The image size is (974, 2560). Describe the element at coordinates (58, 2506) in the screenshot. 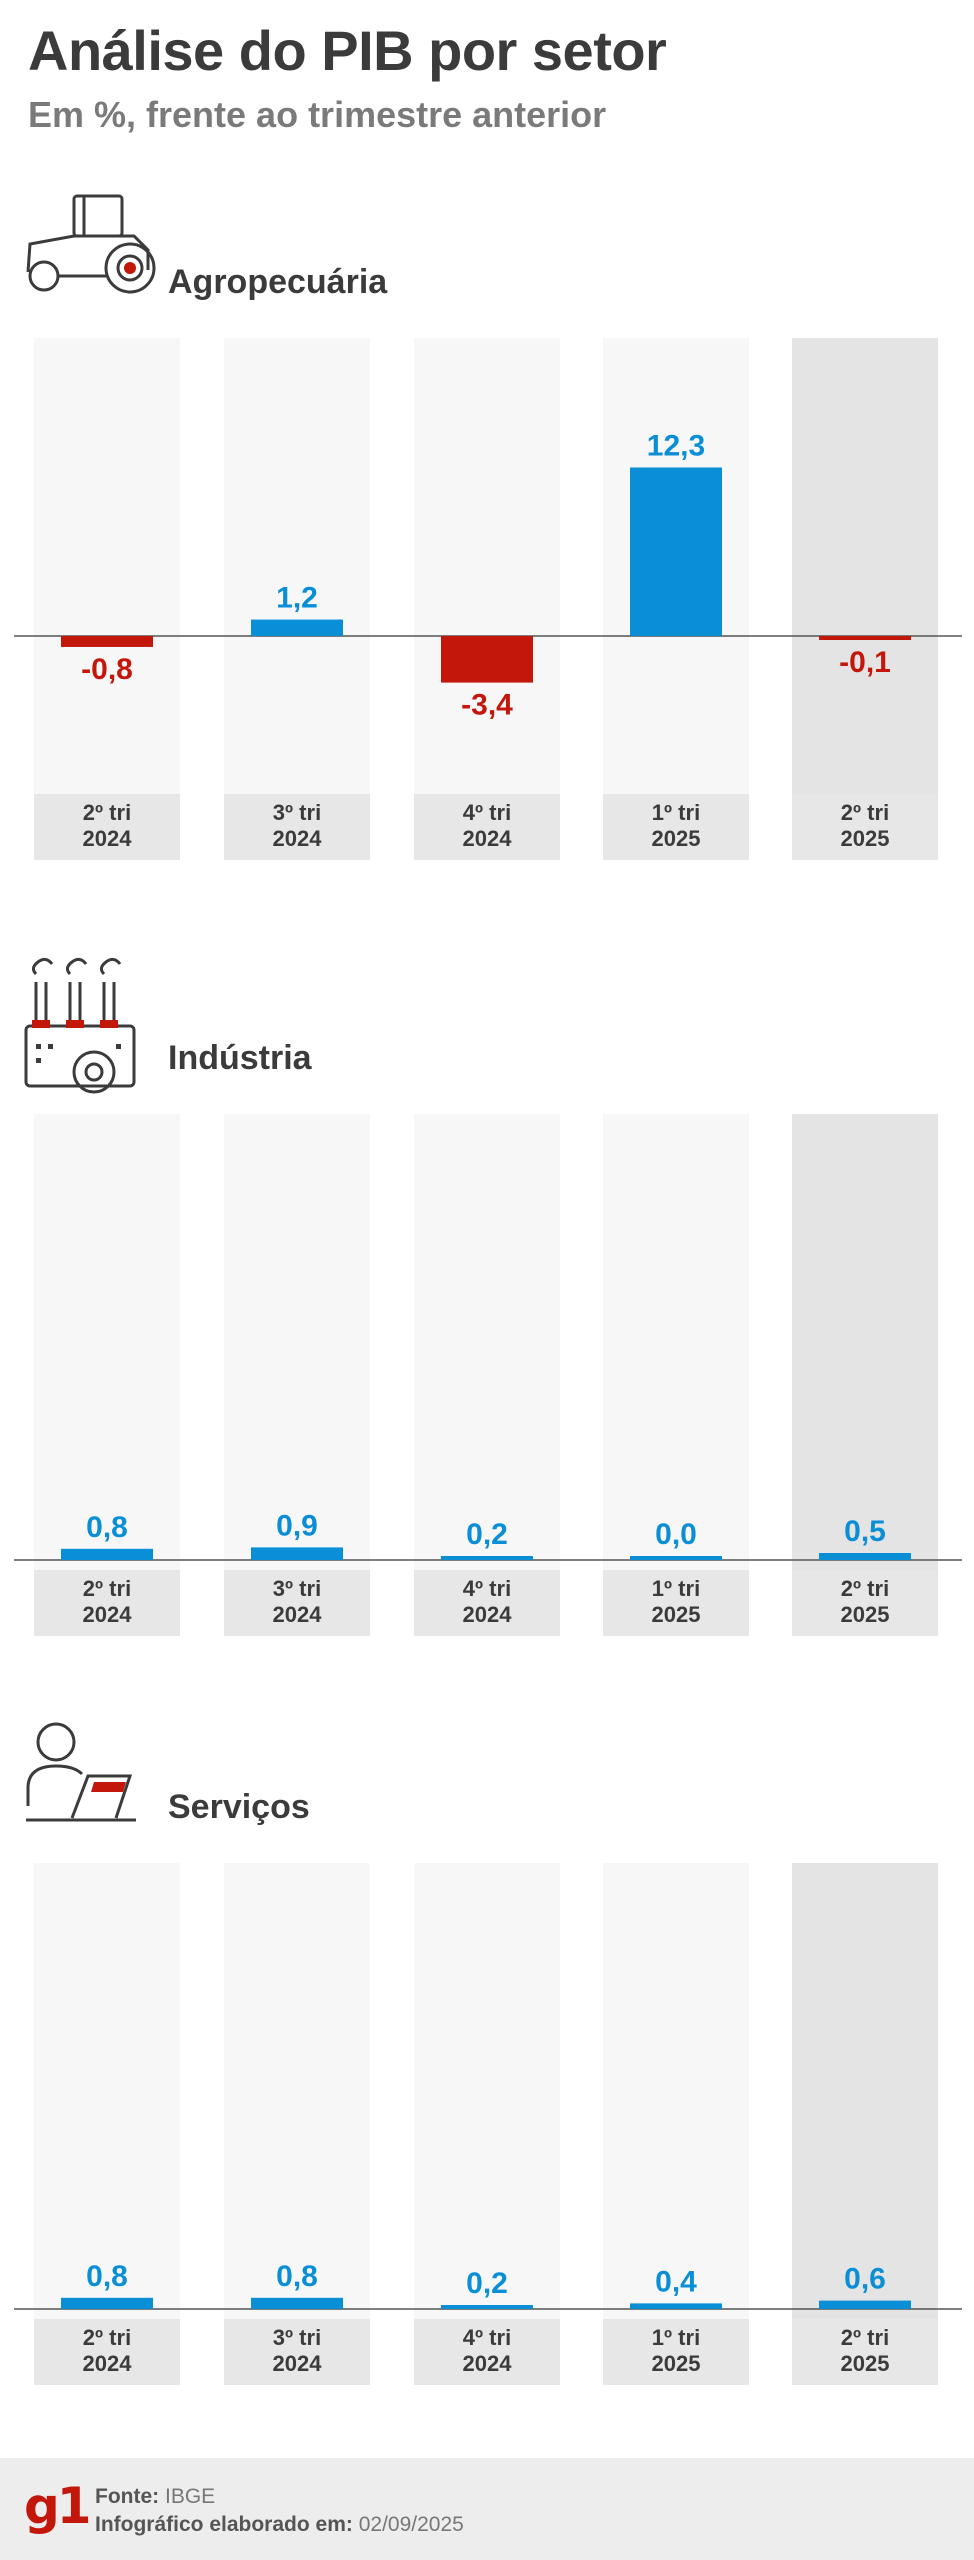

I see `g1-logo: g1` at that location.